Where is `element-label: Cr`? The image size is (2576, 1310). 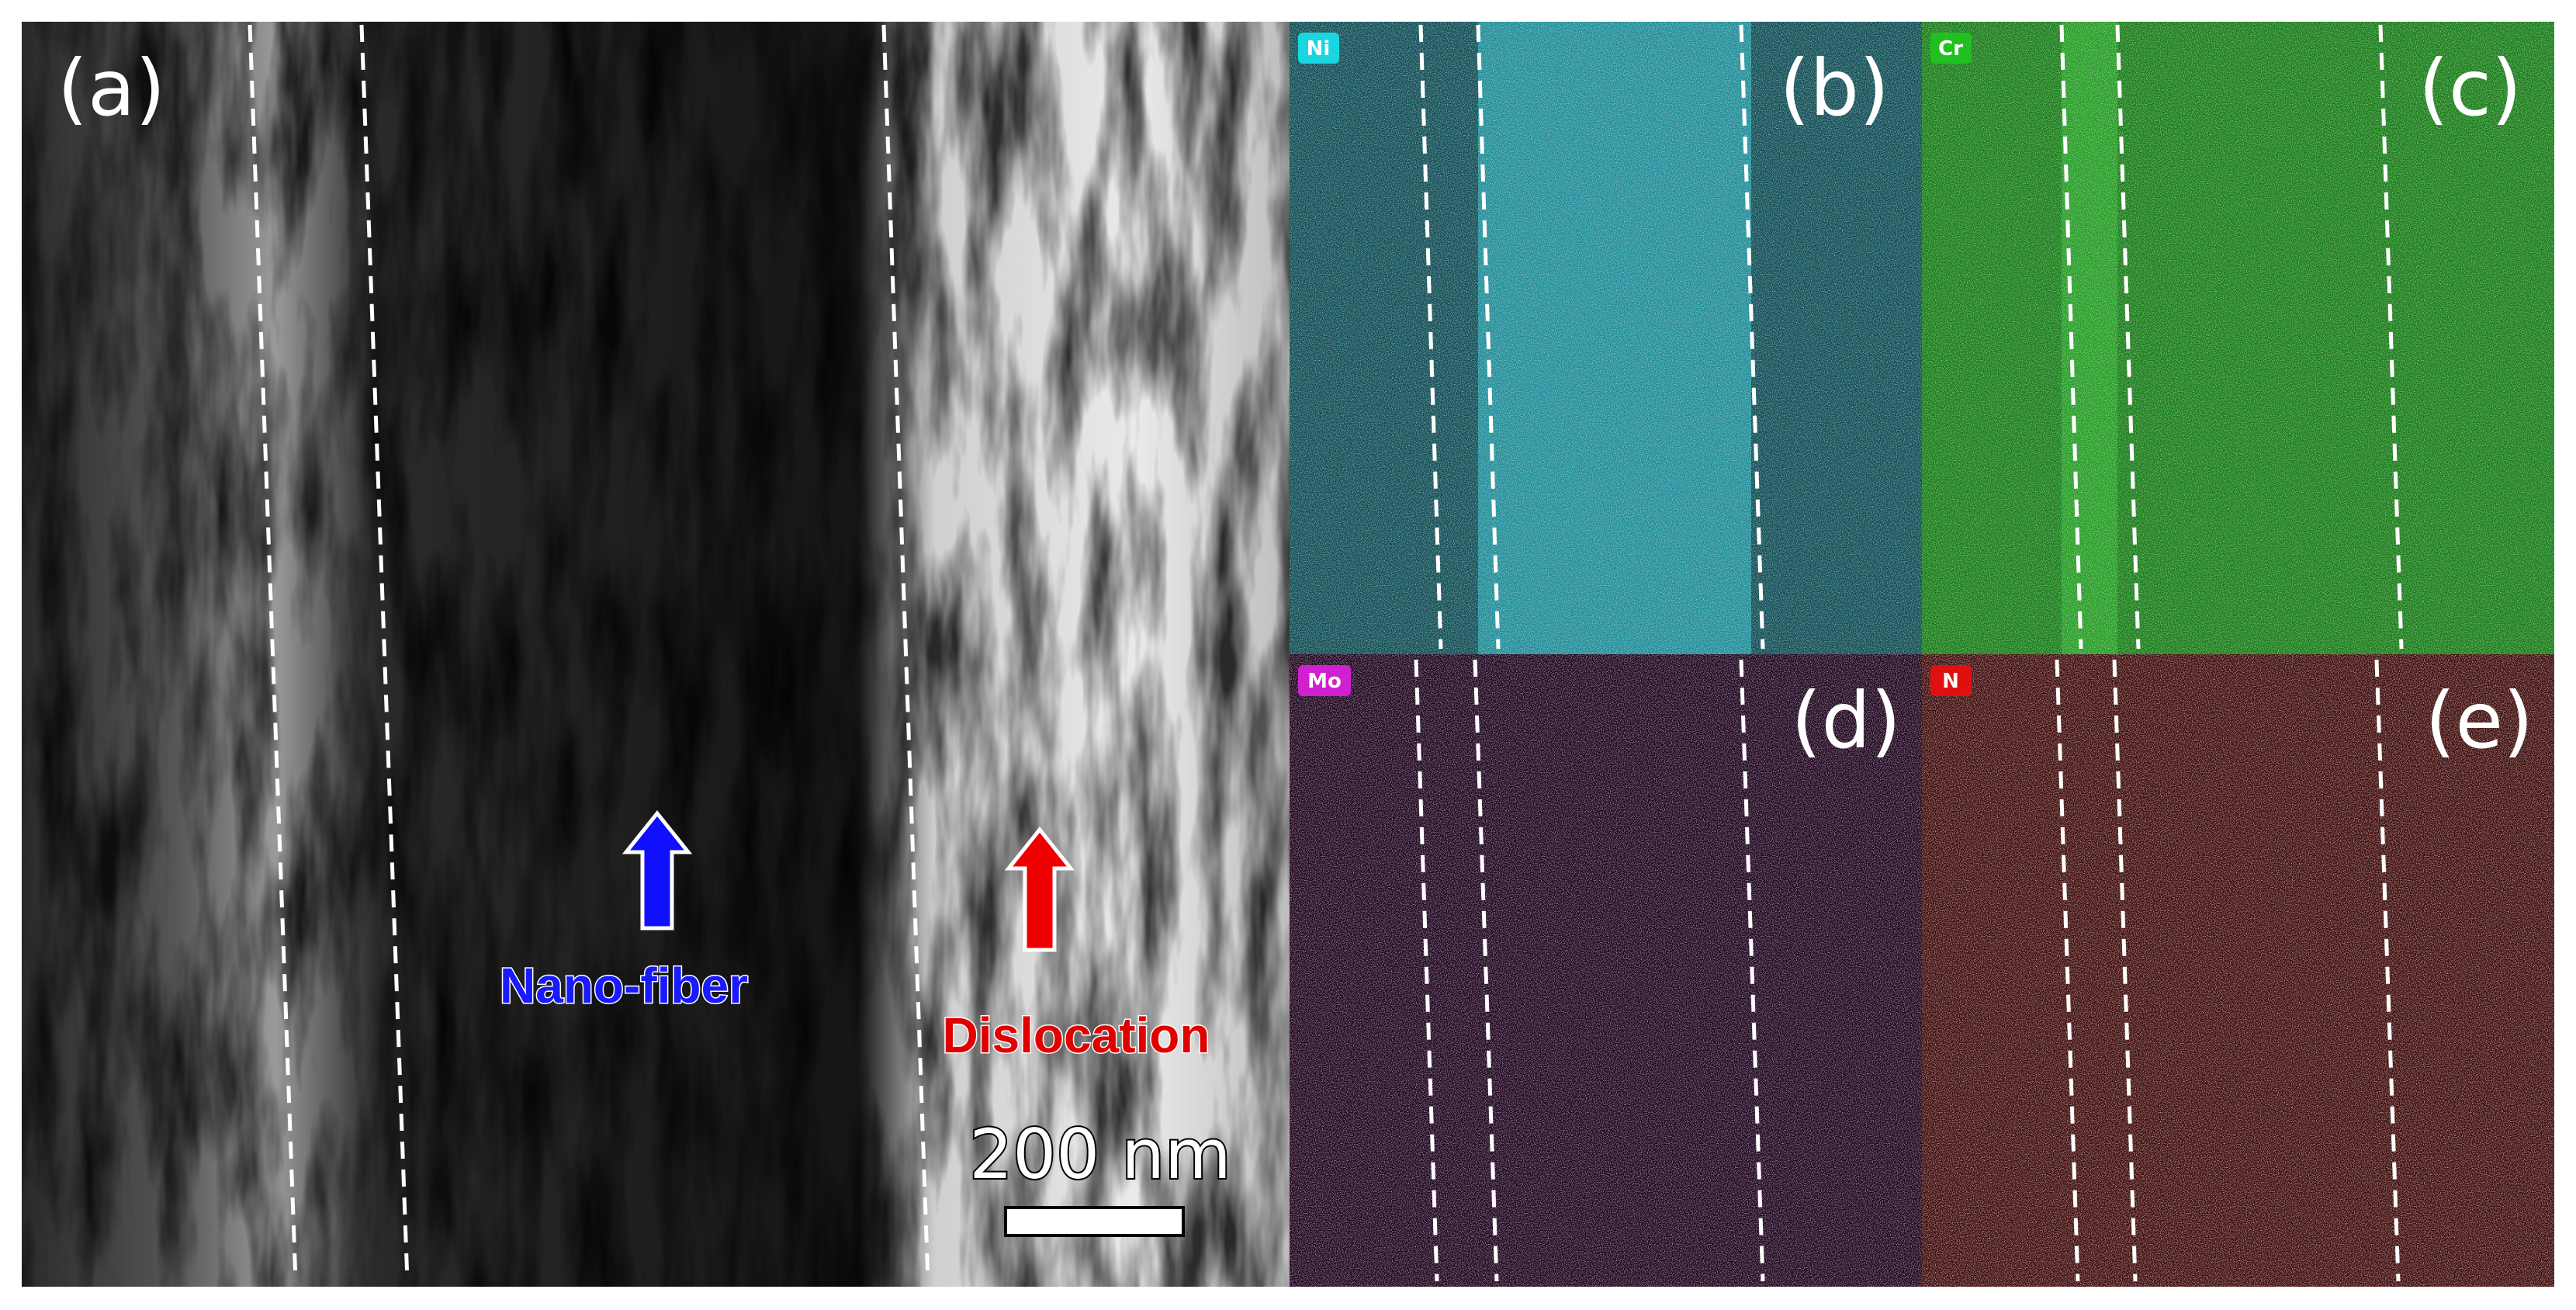
element-label: Cr is located at coordinates (1950, 49).